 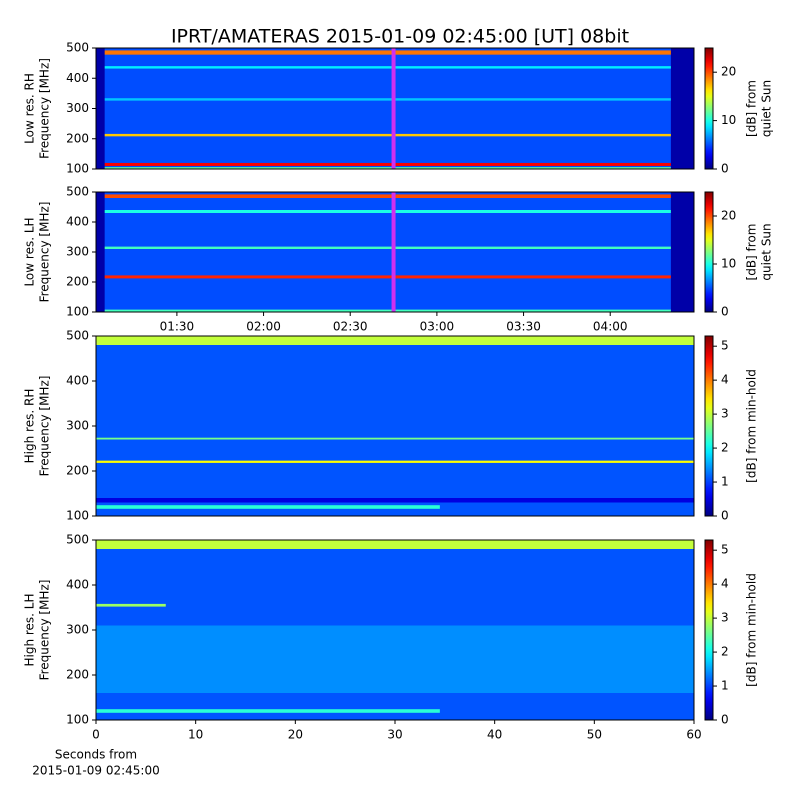 What do you see at coordinates (177, 327) in the screenshot?
I see `x-tick-label: 01:30` at bounding box center [177, 327].